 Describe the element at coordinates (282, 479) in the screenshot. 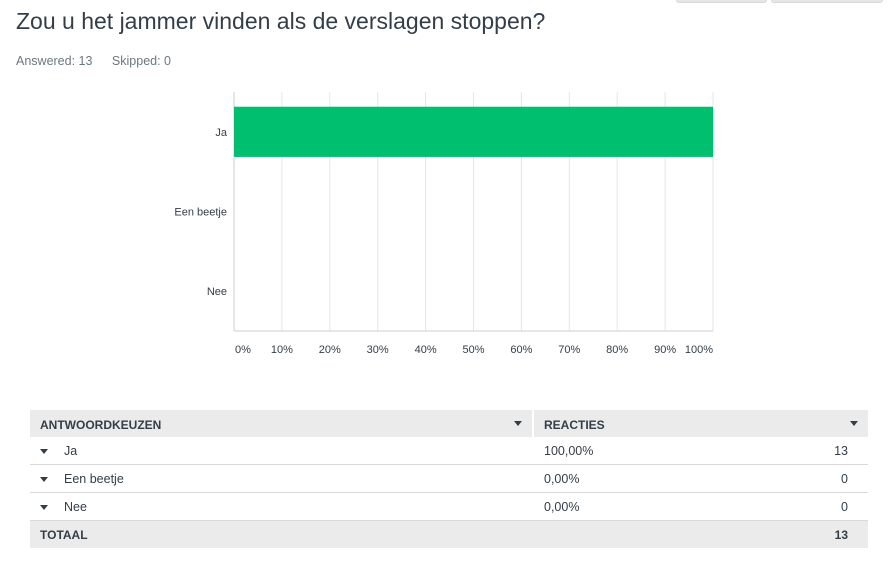

I see `answer-cell: Een beetje` at that location.